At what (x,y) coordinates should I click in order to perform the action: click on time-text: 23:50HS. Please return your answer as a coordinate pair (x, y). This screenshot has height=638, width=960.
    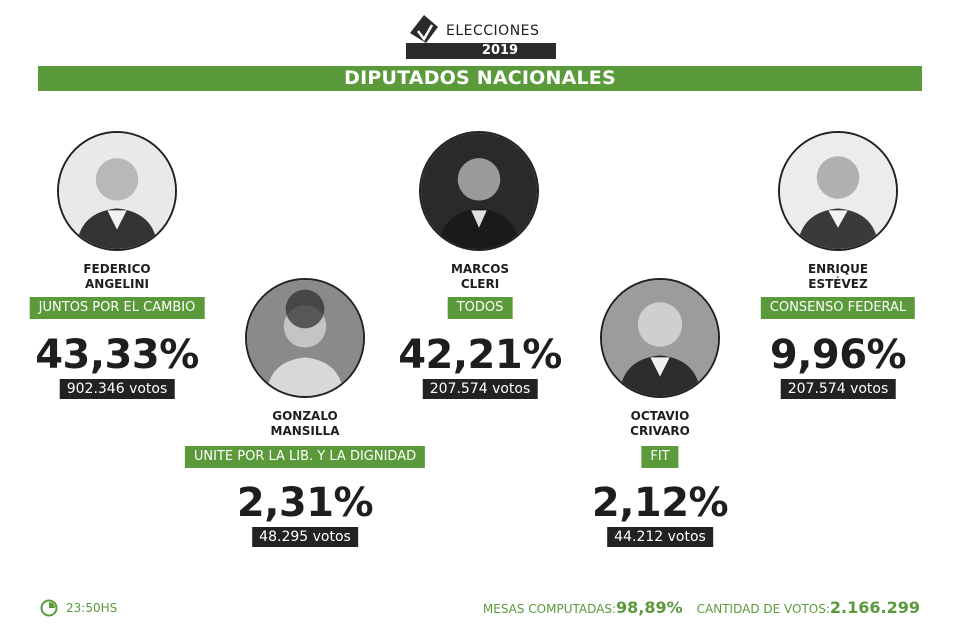
    Looking at the image, I should click on (92, 608).